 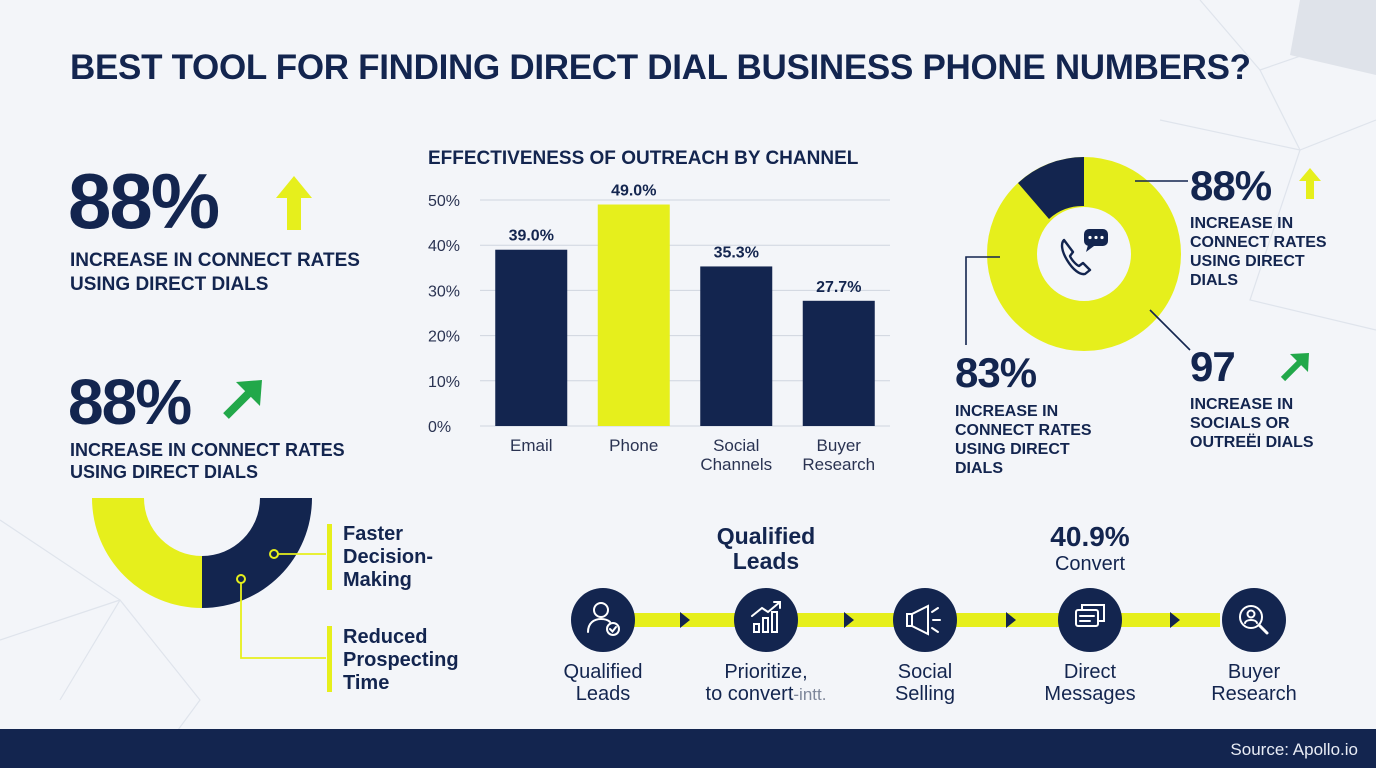 I want to click on x-tick-label: Channels, so click(x=736, y=464).